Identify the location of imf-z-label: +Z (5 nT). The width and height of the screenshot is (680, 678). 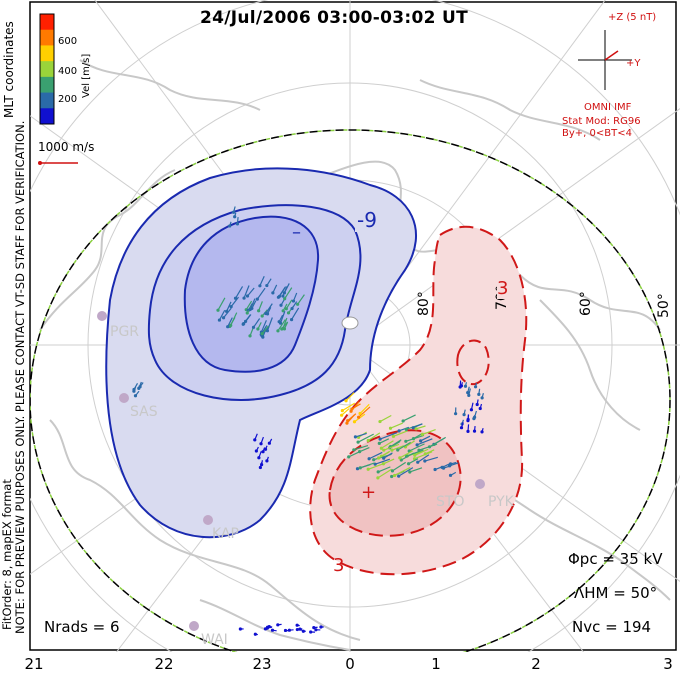
(632, 17).